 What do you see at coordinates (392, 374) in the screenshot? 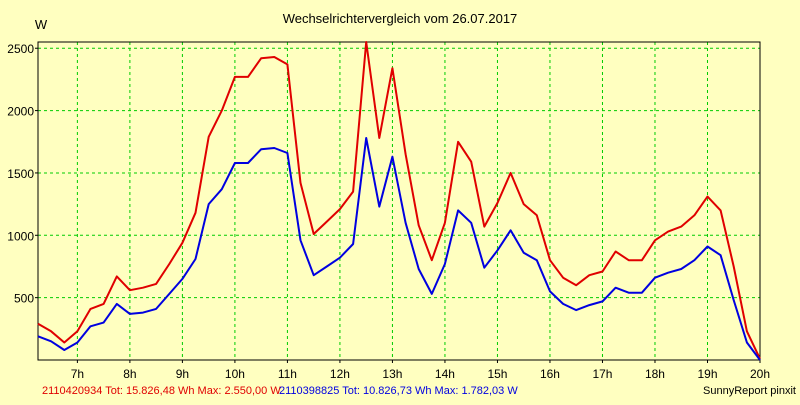
I see `x-tick-label: 13h` at bounding box center [392, 374].